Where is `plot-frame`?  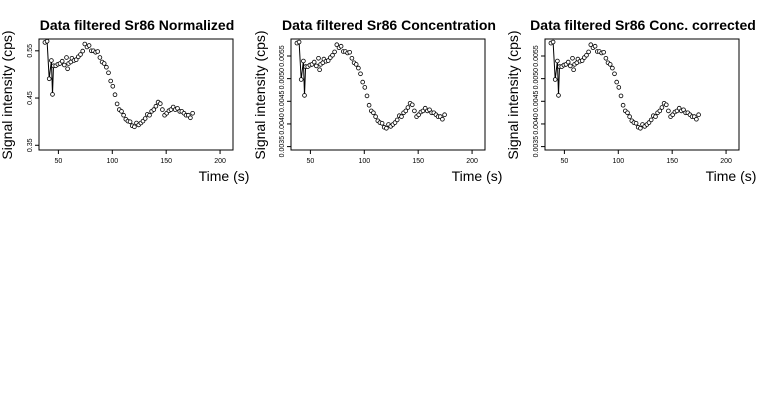
plot-frame is located at coordinates (388, 94).